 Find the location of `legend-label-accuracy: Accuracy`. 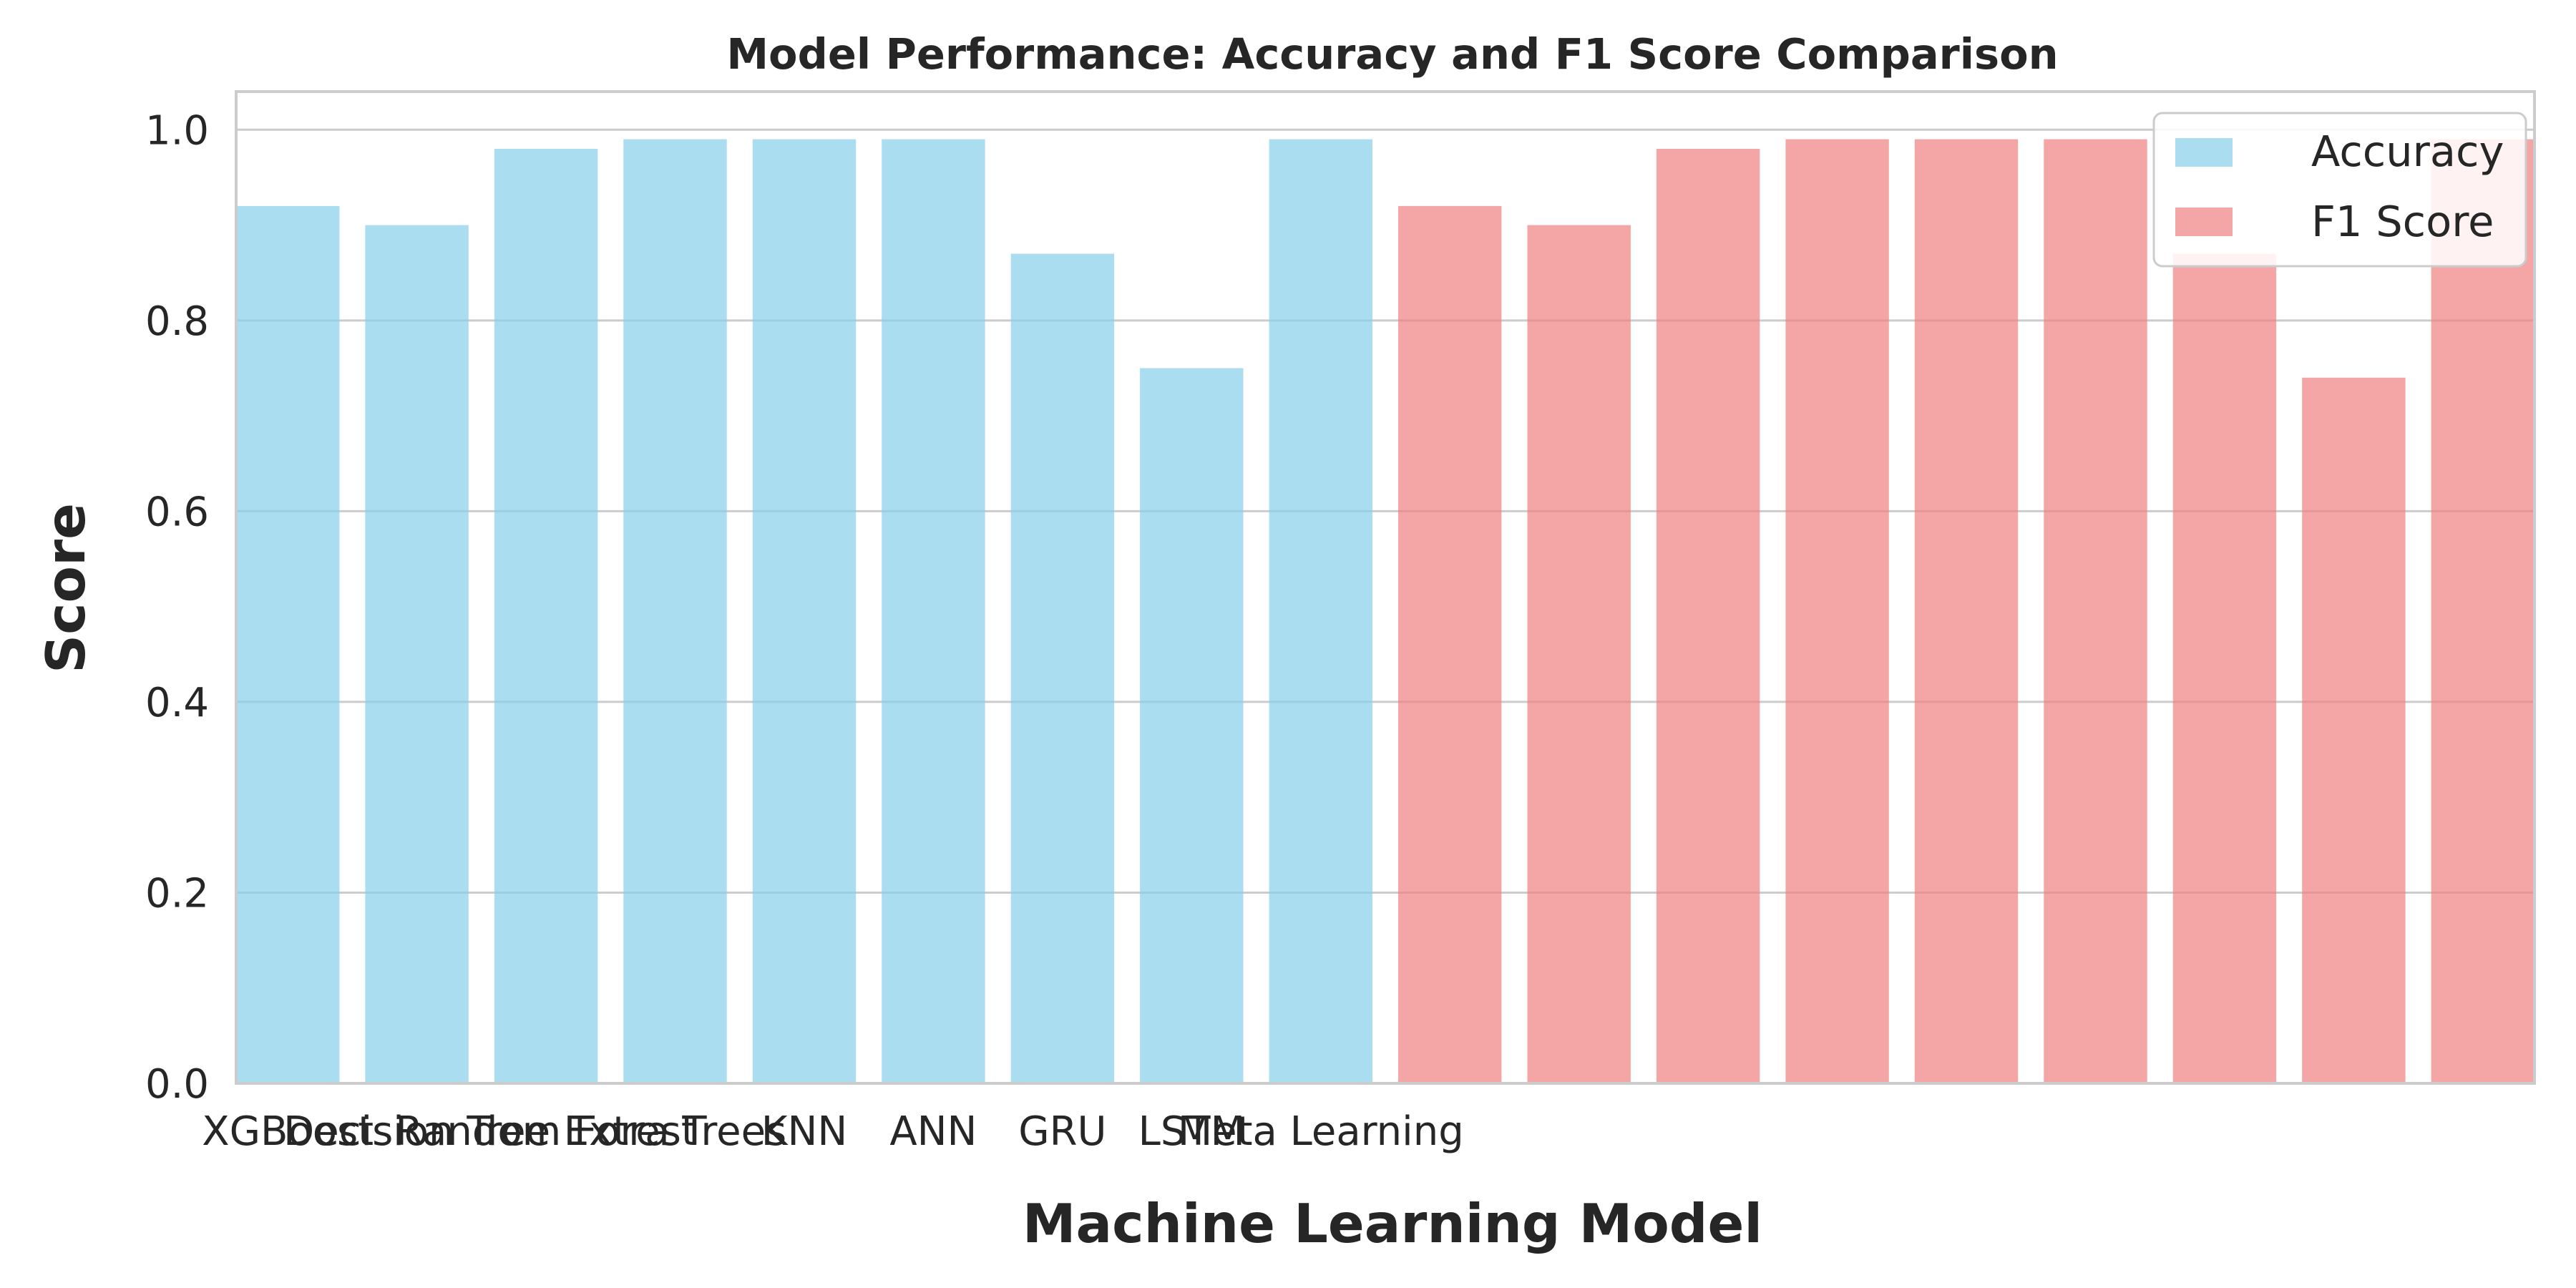

legend-label-accuracy: Accuracy is located at coordinates (2407, 151).